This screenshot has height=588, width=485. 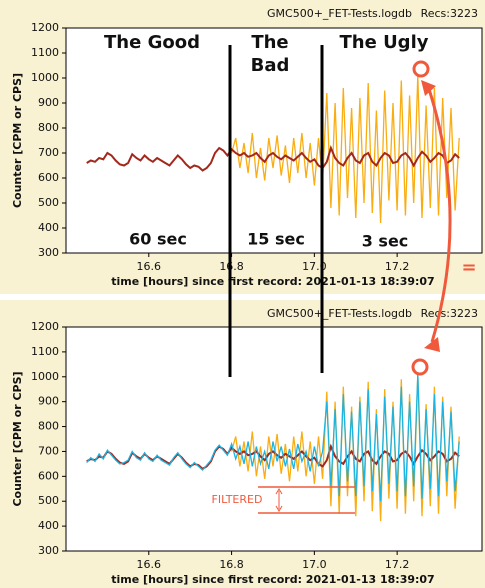 What do you see at coordinates (385, 241) in the screenshot?
I see `annotation: 3 sec` at bounding box center [385, 241].